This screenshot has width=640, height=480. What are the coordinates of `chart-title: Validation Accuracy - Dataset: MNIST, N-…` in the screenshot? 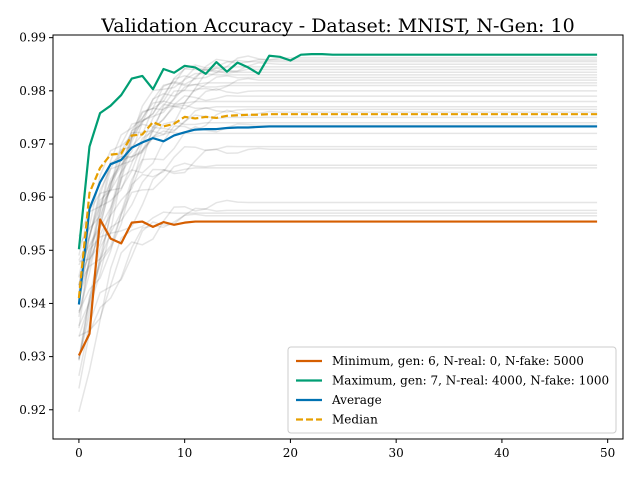 It's located at (337, 26).